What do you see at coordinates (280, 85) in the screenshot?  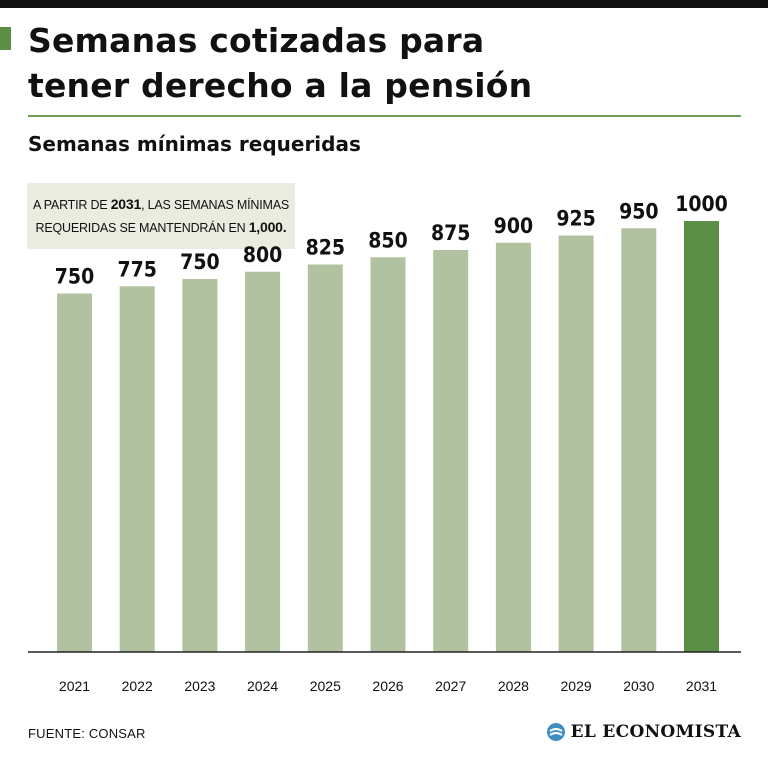 I see `title-line-2: tener derecho a la pensión` at bounding box center [280, 85].